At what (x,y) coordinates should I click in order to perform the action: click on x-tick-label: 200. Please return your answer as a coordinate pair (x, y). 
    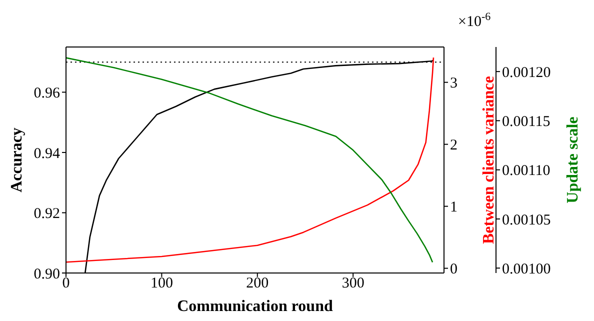
    Looking at the image, I should click on (257, 284).